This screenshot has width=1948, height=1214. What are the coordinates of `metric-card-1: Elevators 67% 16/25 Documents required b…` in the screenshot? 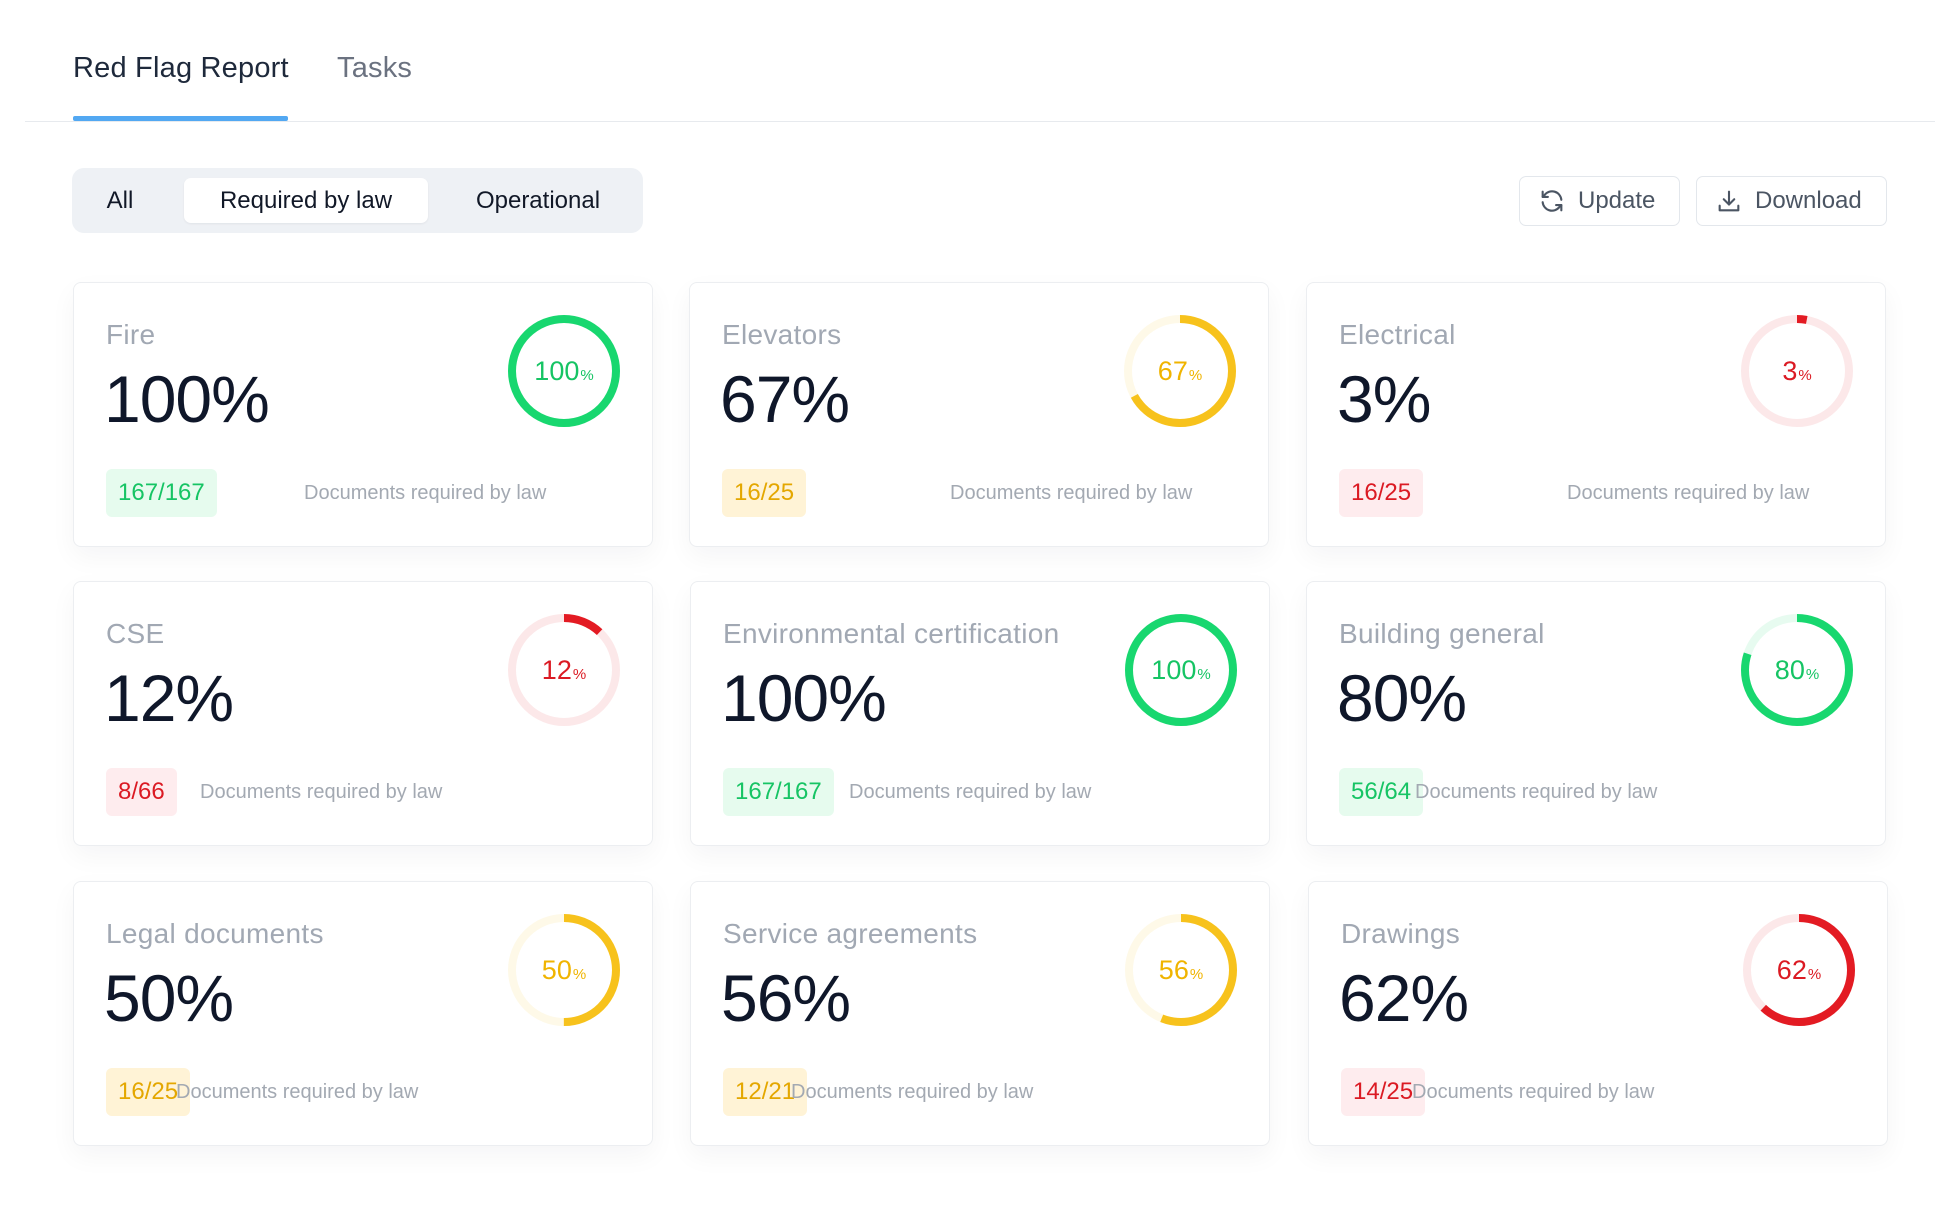 It's located at (979, 414).